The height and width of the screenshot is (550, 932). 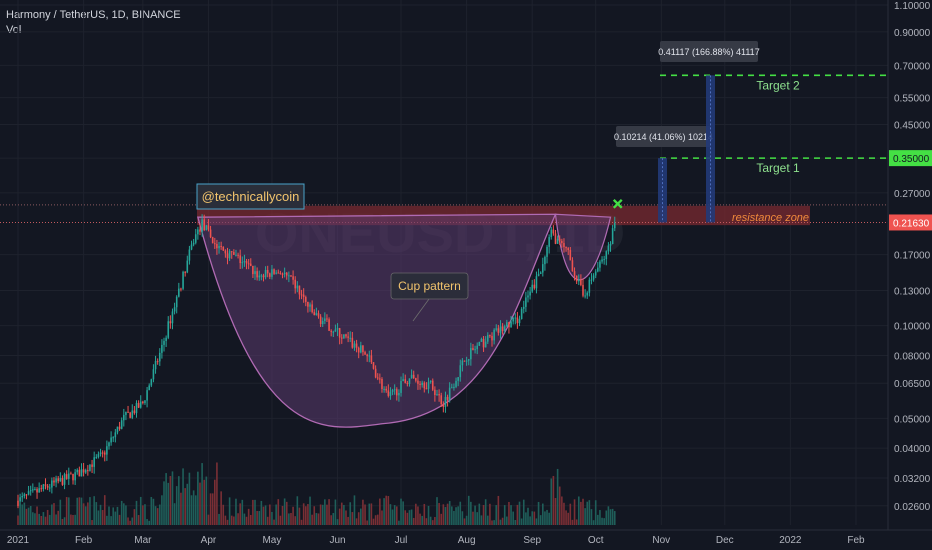 I want to click on volume-indicator-label: Vol, so click(x=14, y=30).